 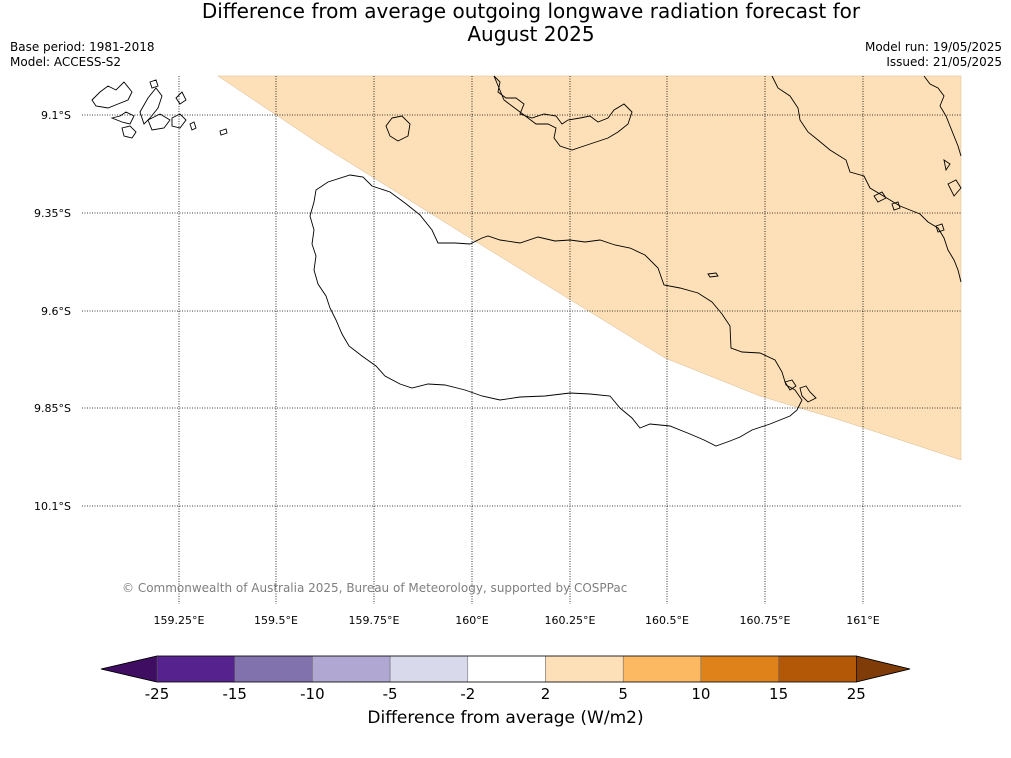 What do you see at coordinates (778, 694) in the screenshot?
I see `colorbar-tick-label: 15` at bounding box center [778, 694].